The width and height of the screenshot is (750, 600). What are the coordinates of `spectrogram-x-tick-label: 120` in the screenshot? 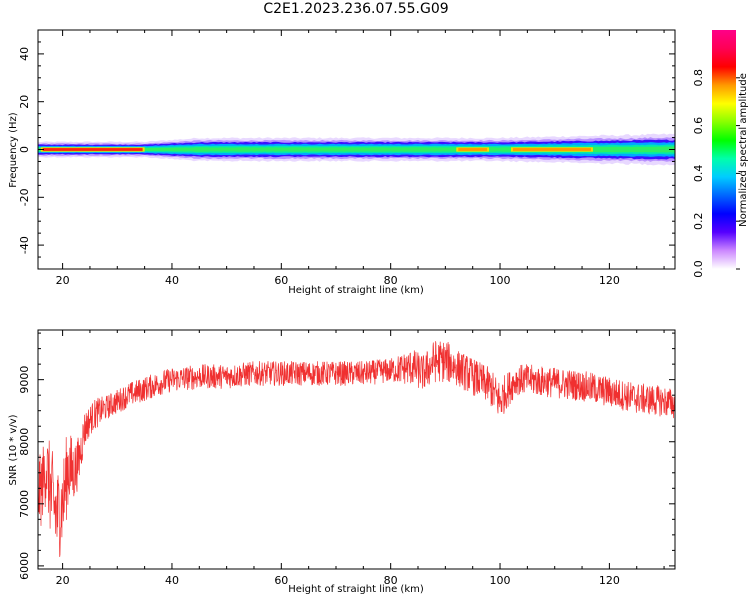 It's located at (609, 280).